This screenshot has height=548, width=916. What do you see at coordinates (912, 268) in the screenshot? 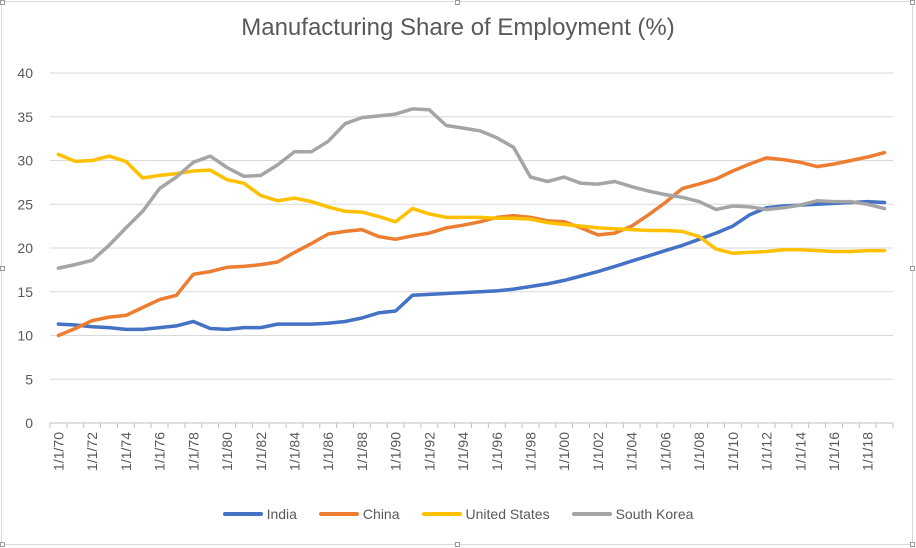
I see `resize-handle-right` at bounding box center [912, 268].